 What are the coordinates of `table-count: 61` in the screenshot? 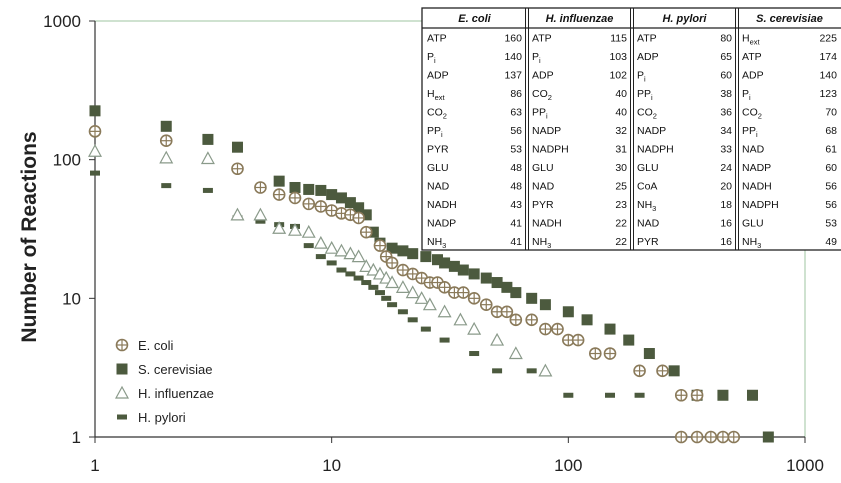 It's located at (831, 150).